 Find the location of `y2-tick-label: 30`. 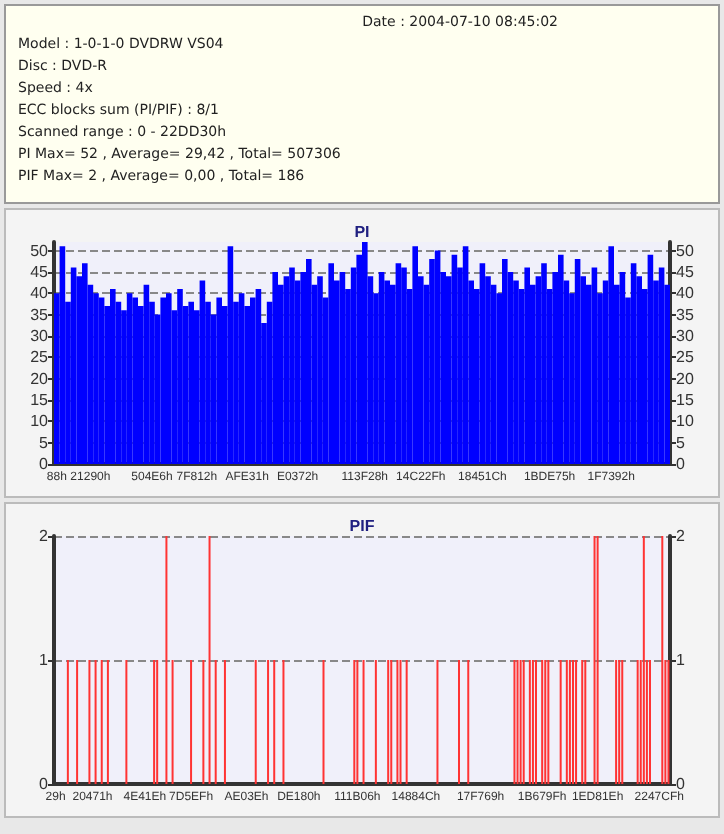

y2-tick-label: 30 is located at coordinates (685, 335).